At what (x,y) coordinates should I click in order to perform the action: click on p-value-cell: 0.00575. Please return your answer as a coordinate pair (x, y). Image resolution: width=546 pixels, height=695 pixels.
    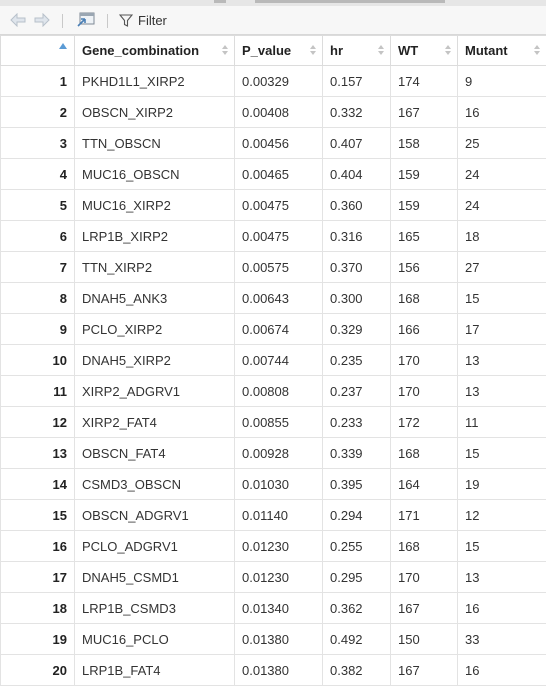
    Looking at the image, I should click on (278, 267).